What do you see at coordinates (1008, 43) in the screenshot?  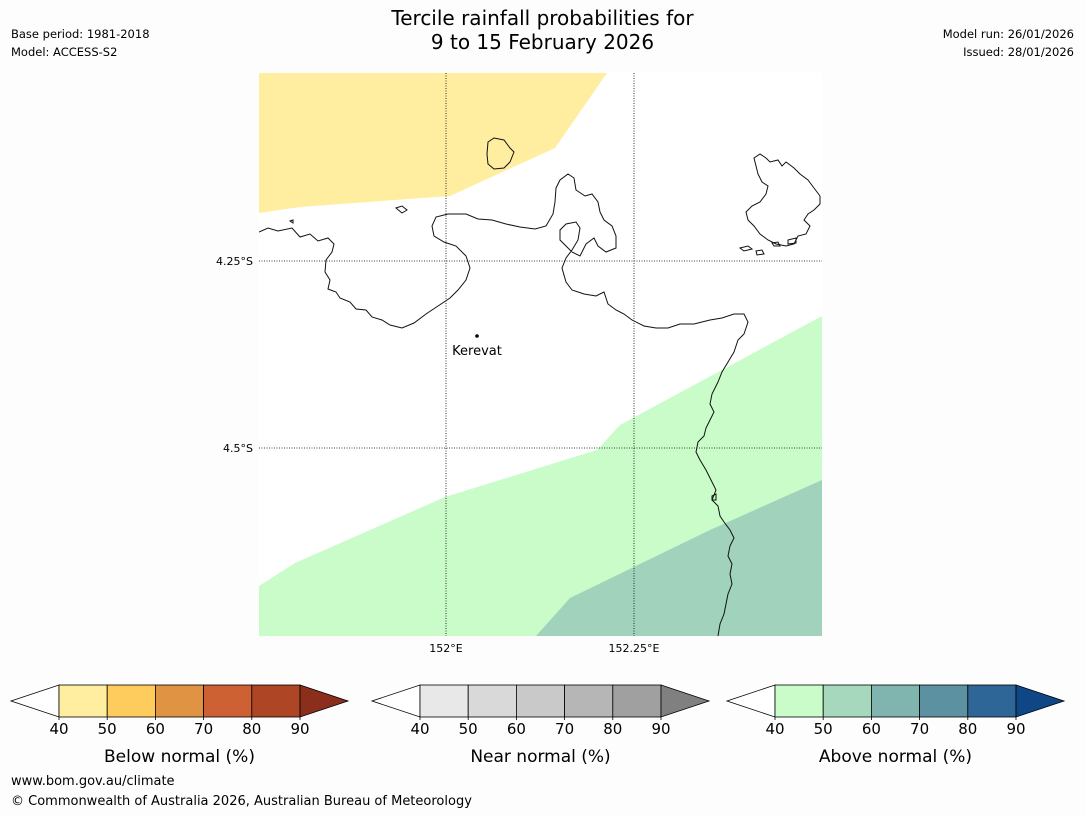 I see `run-info: Model run: 26/01/2026 Issued: 28/01/2026` at bounding box center [1008, 43].